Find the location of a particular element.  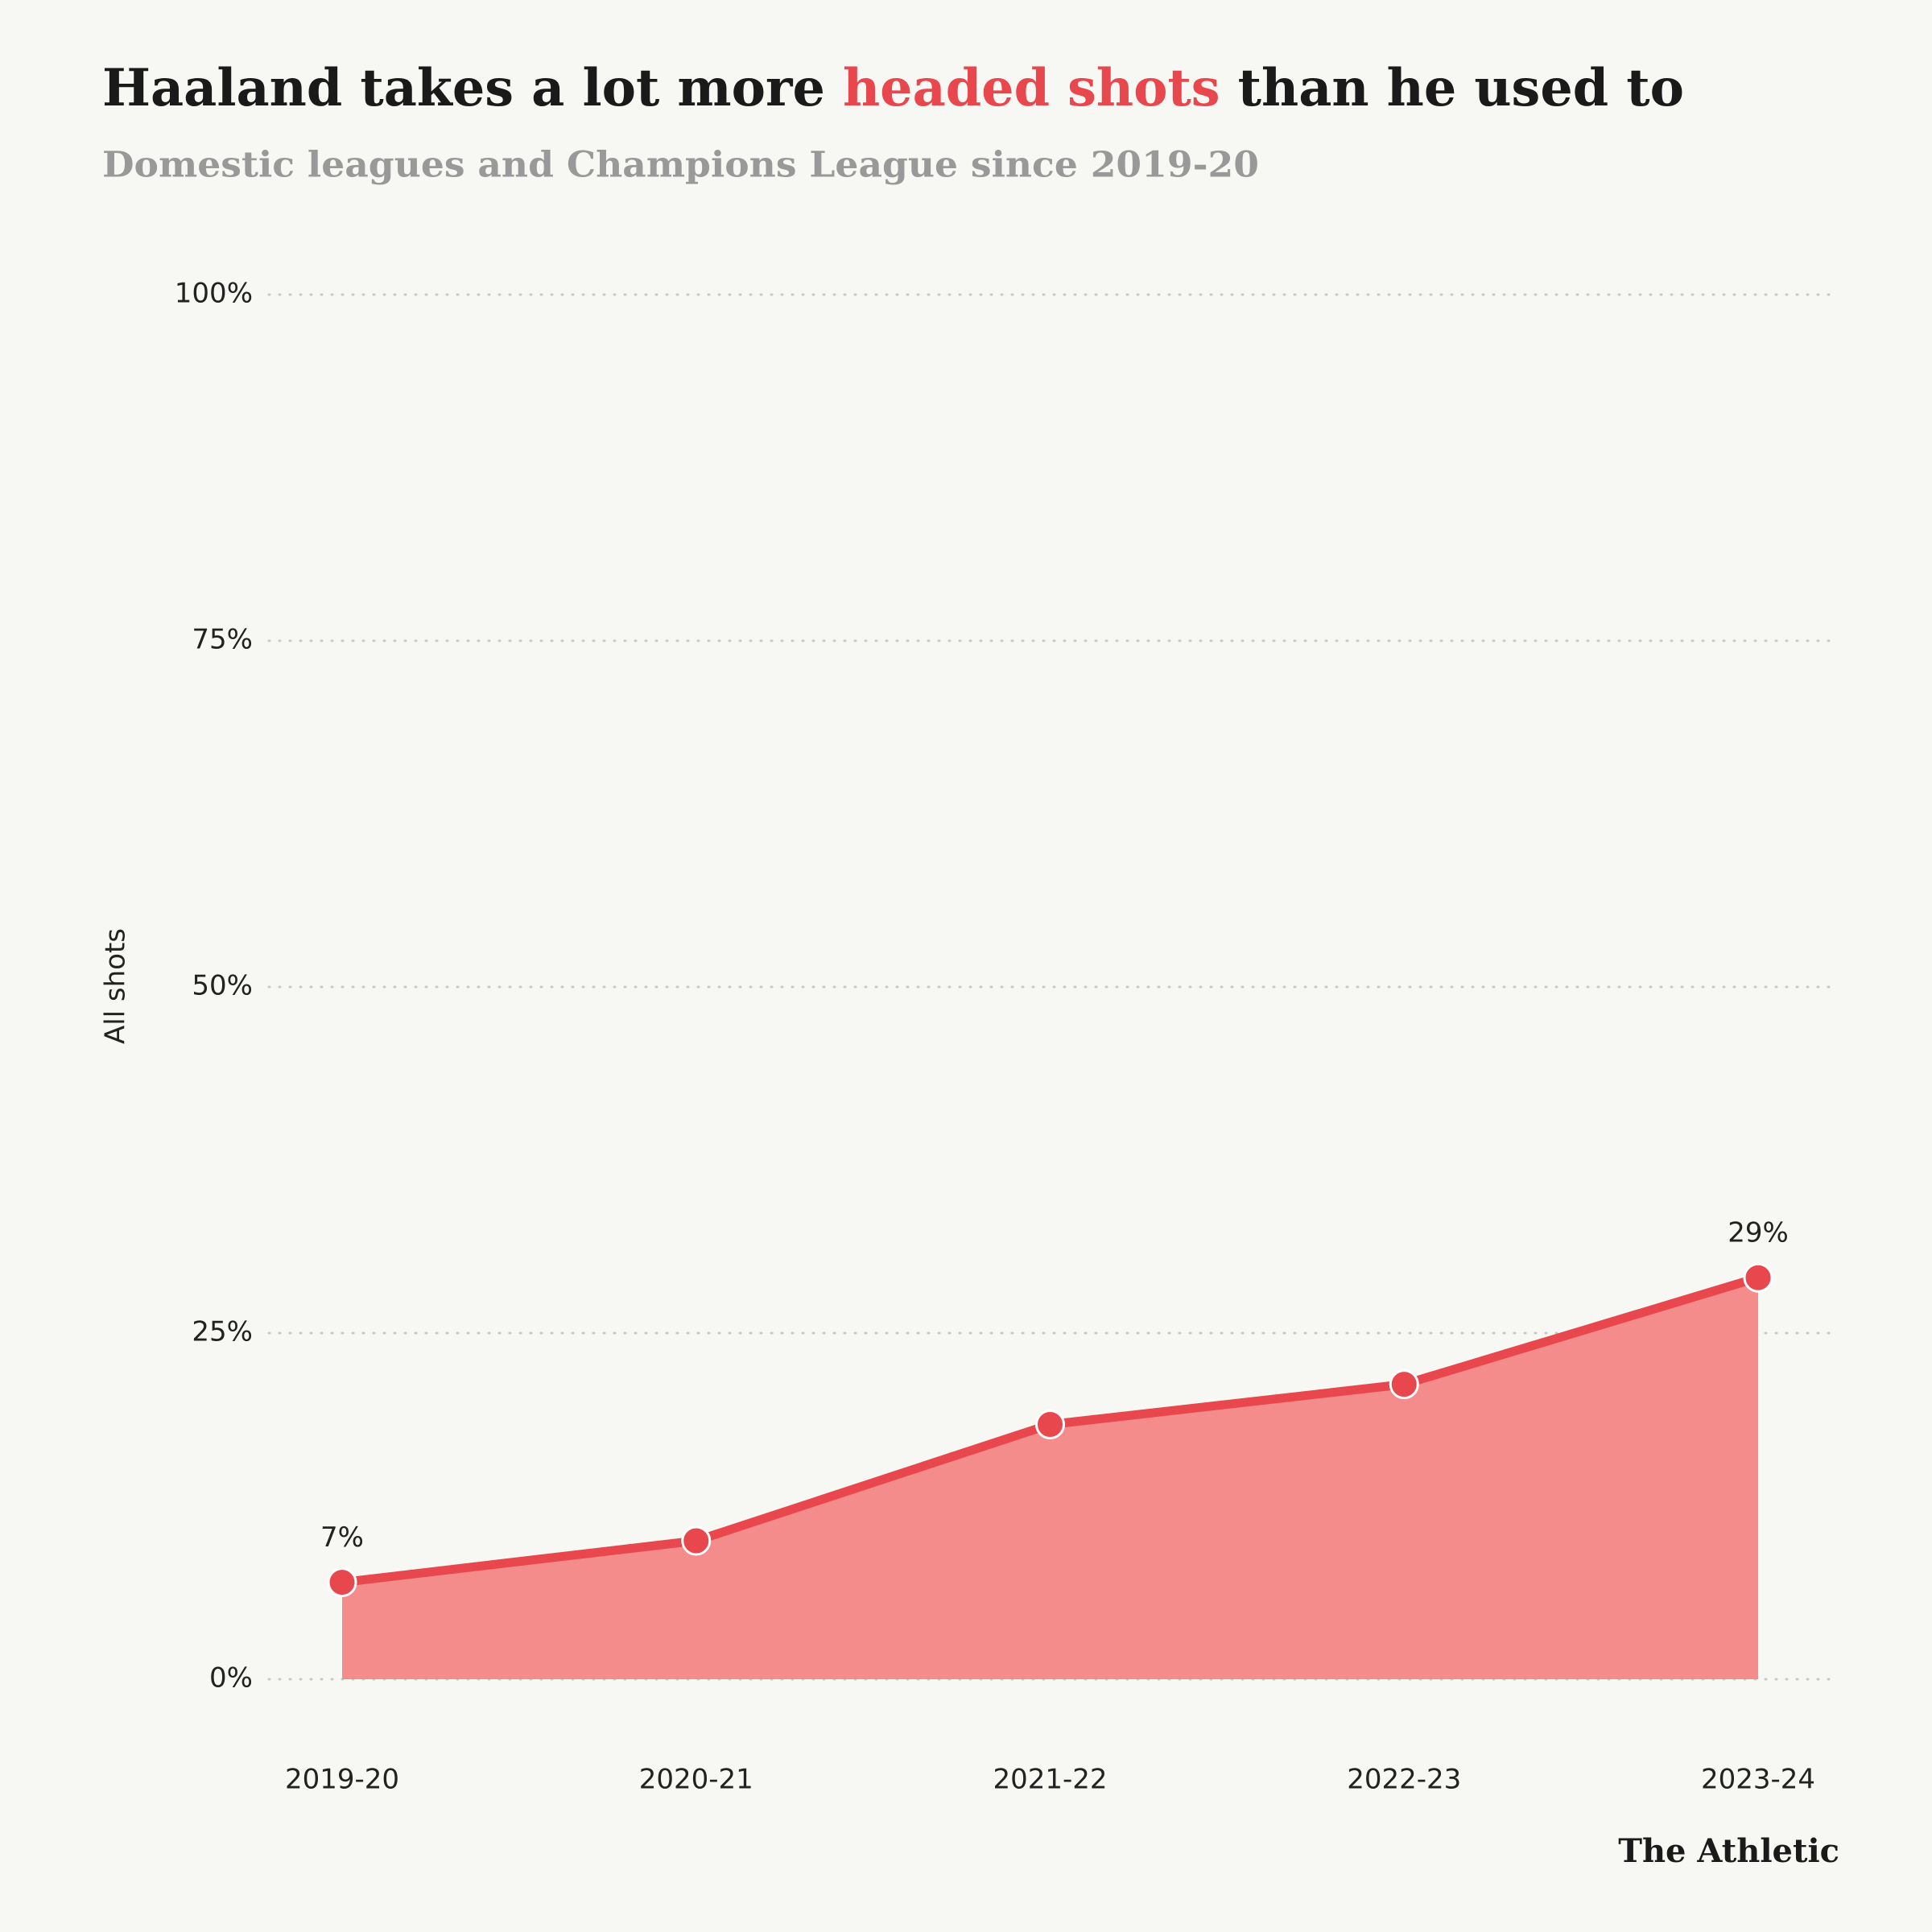

y-tick-label: 100% is located at coordinates (214, 294).